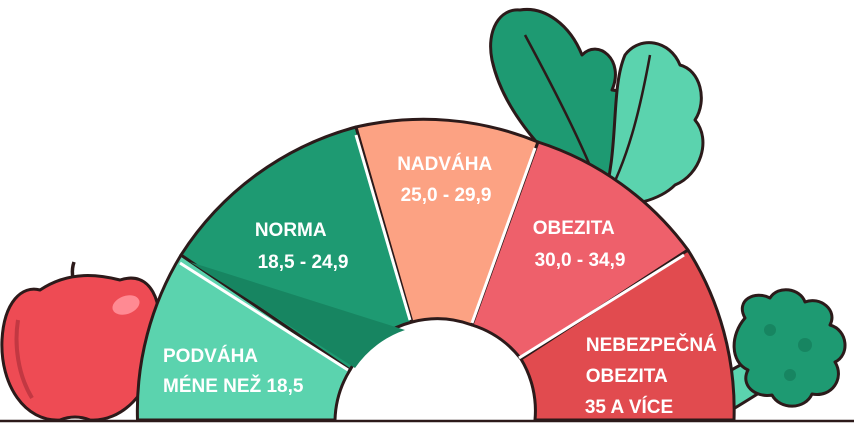 This screenshot has height=427, width=854. I want to click on apple-icon, so click(81, 341).